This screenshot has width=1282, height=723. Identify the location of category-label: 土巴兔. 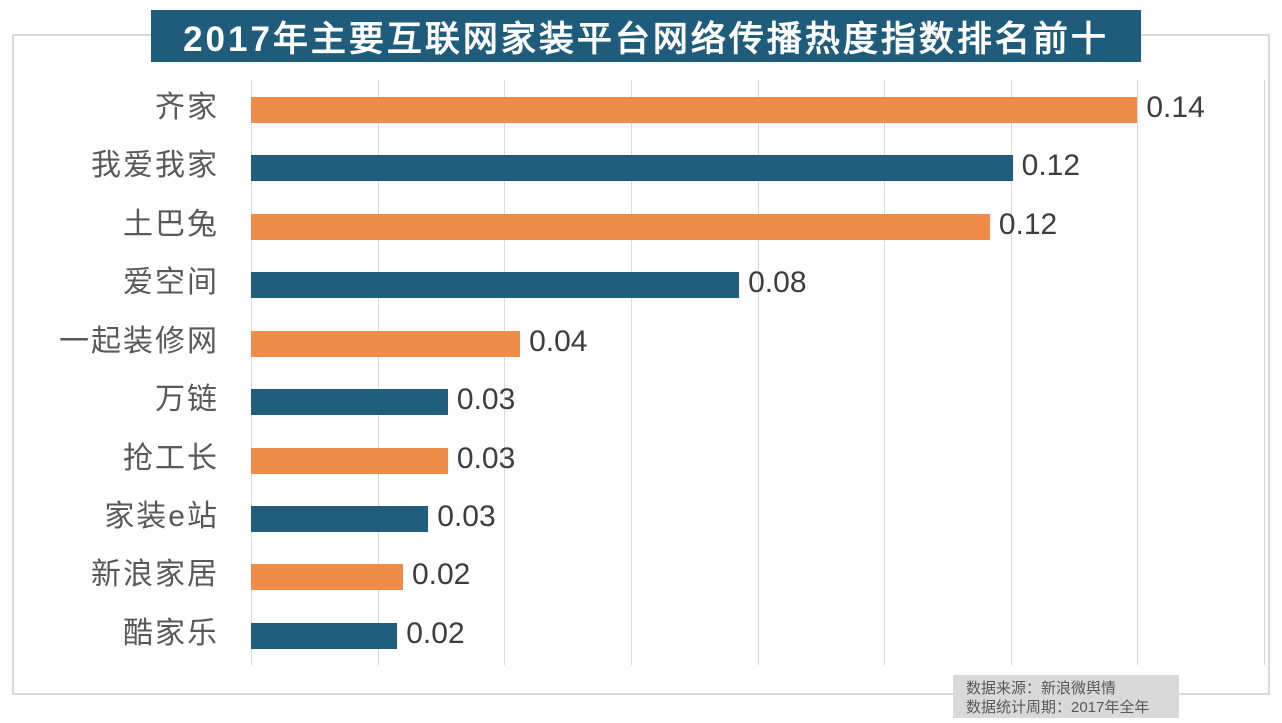
(171, 224).